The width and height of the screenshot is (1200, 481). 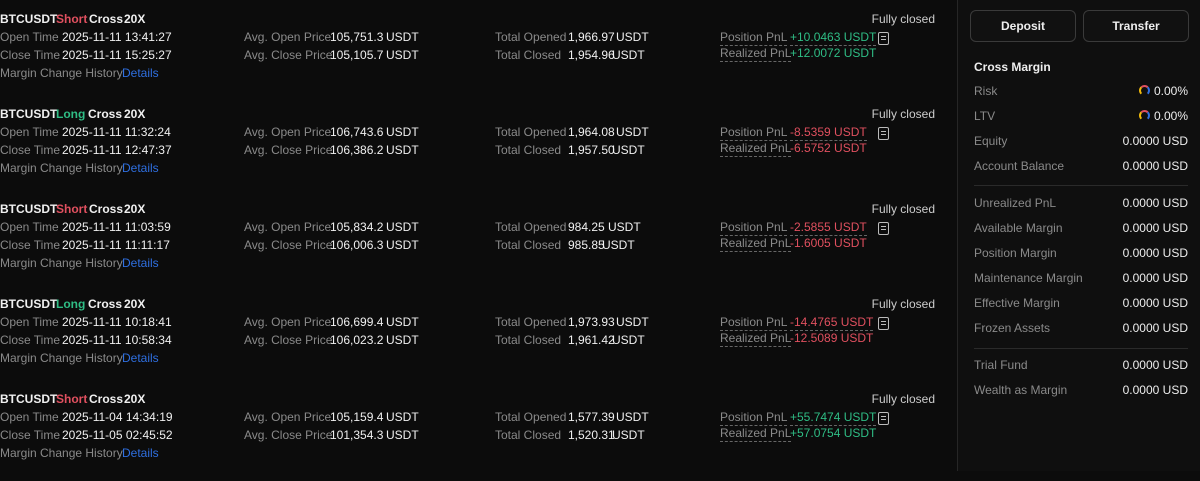 I want to click on position-pnl-value: -2.5855 USDT, so click(x=828, y=228).